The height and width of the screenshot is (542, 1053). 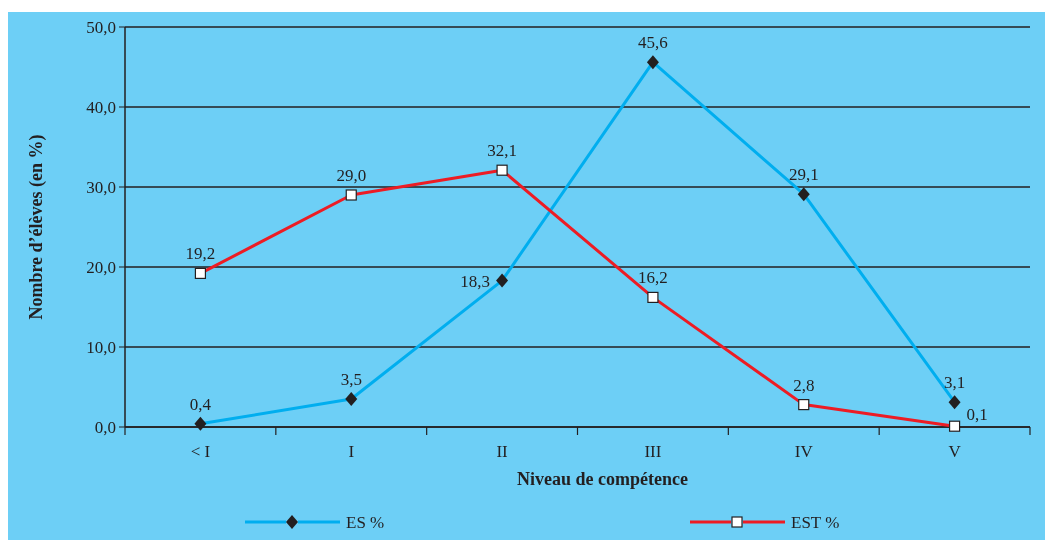 What do you see at coordinates (815, 522) in the screenshot?
I see `legend-label: EST %` at bounding box center [815, 522].